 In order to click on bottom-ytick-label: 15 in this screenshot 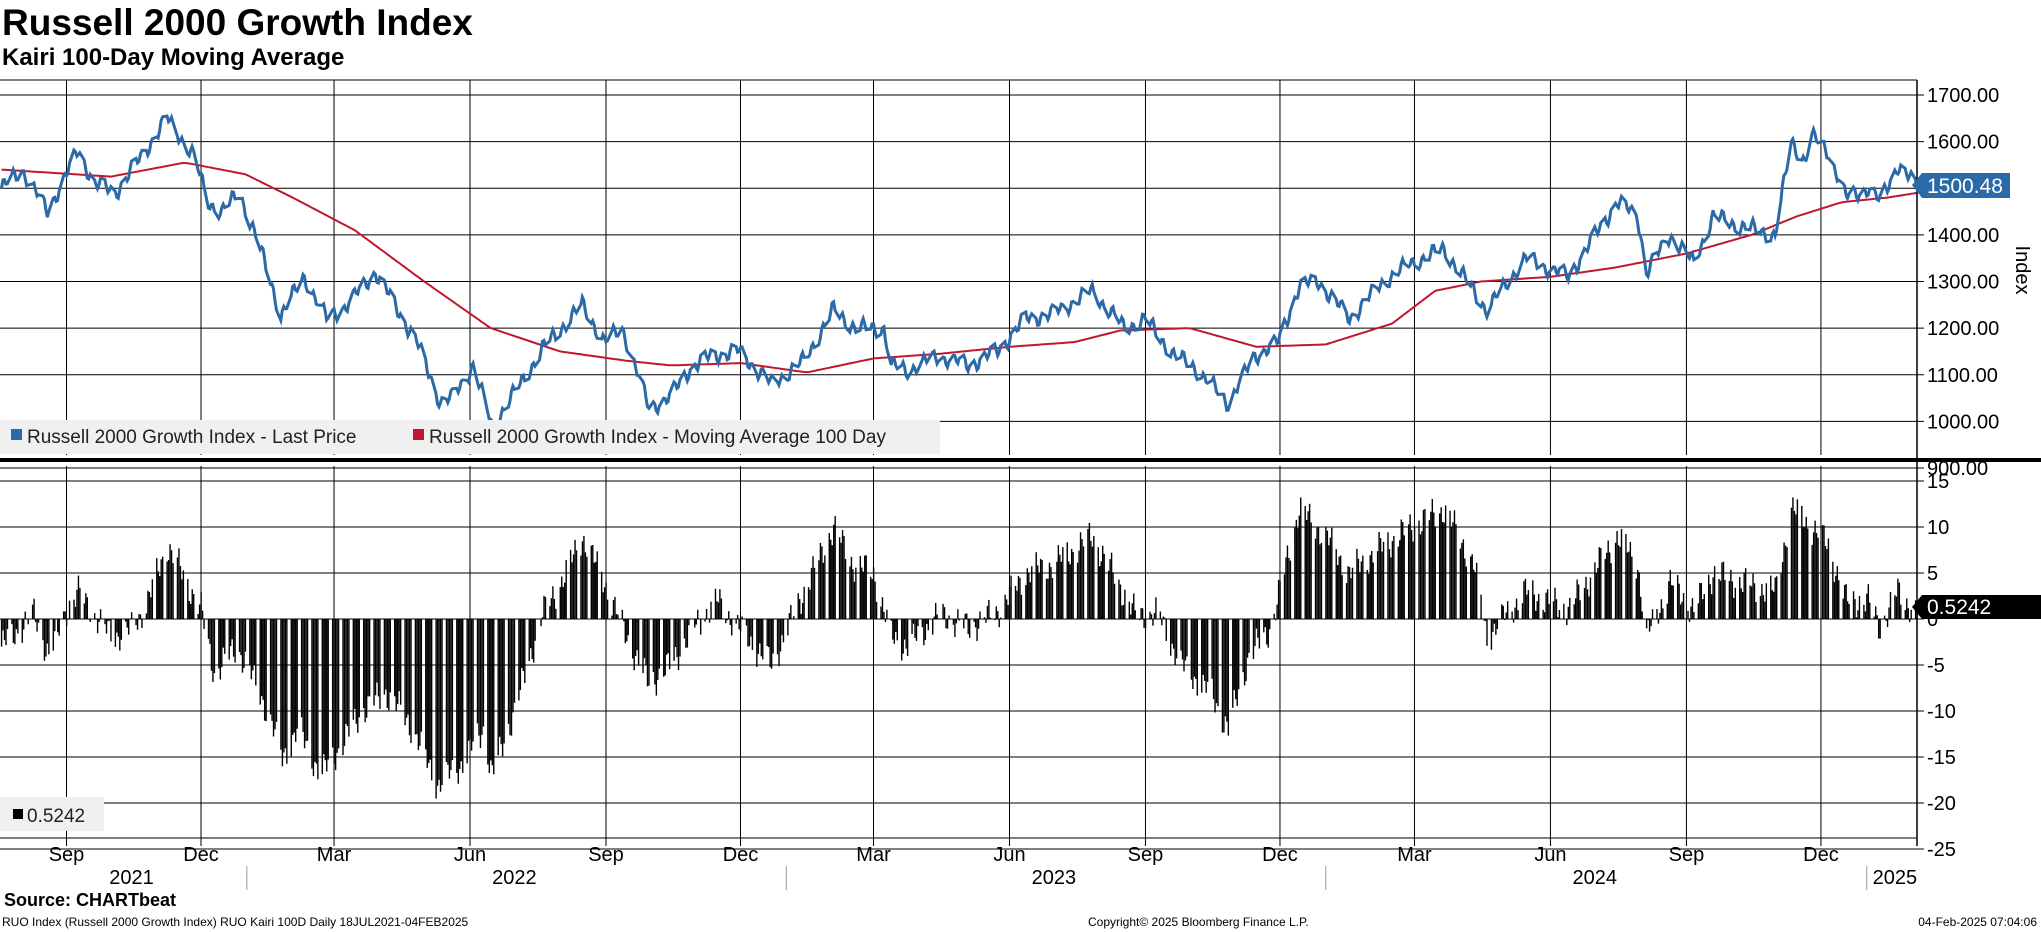, I will do `click(1938, 482)`.